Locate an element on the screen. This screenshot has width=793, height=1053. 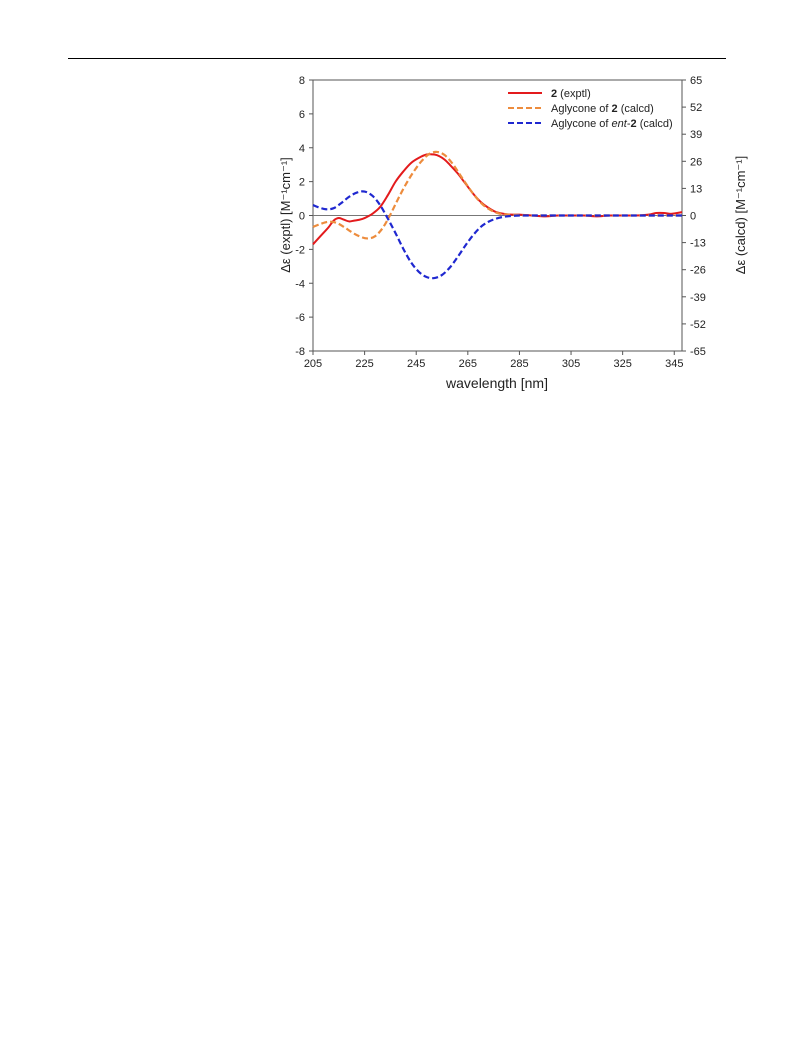
right-y-tick-label: 65 is located at coordinates (696, 81).